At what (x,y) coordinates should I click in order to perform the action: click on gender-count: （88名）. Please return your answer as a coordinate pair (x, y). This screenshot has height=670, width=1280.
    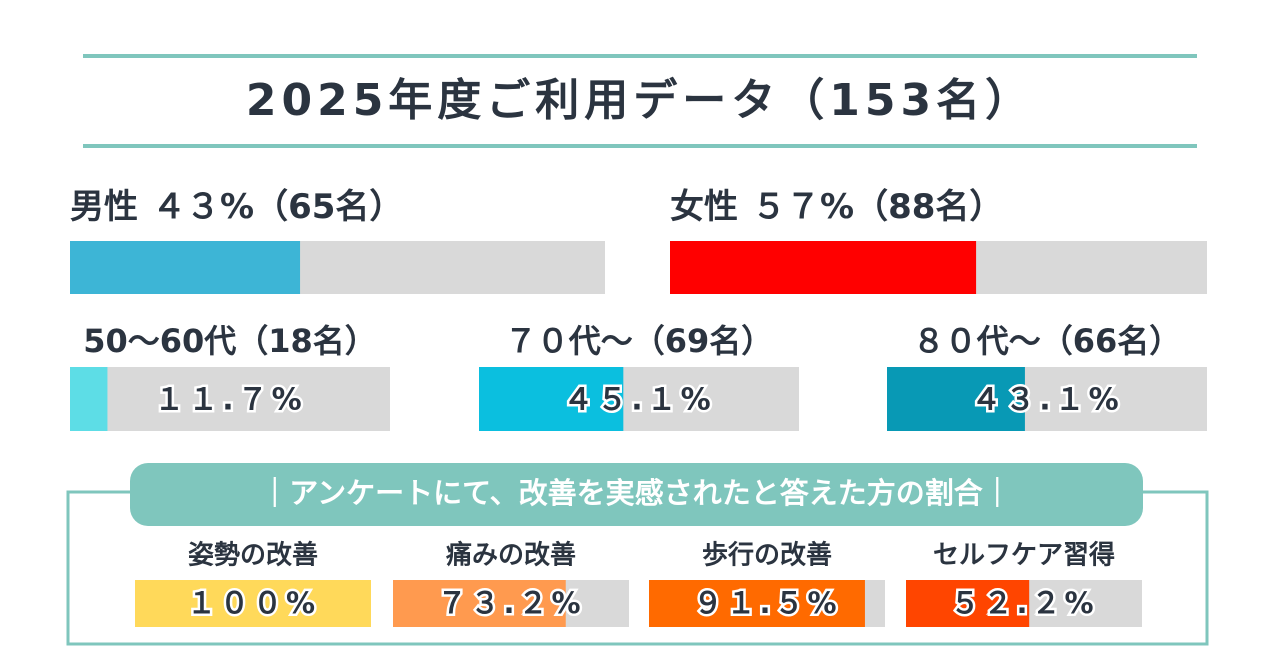
    Looking at the image, I should click on (928, 207).